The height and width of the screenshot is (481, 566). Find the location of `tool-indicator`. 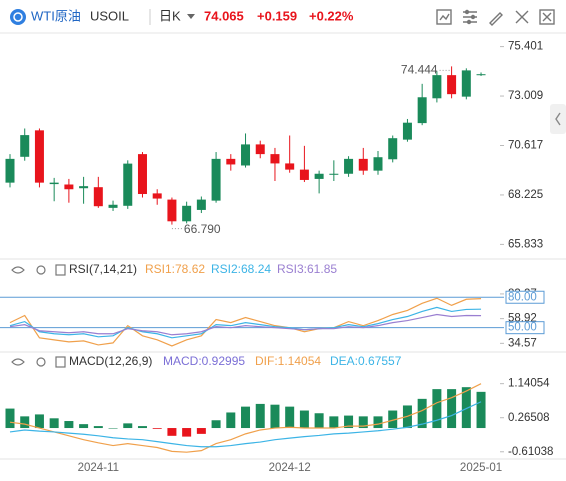

tool-indicator is located at coordinates (444, 17).